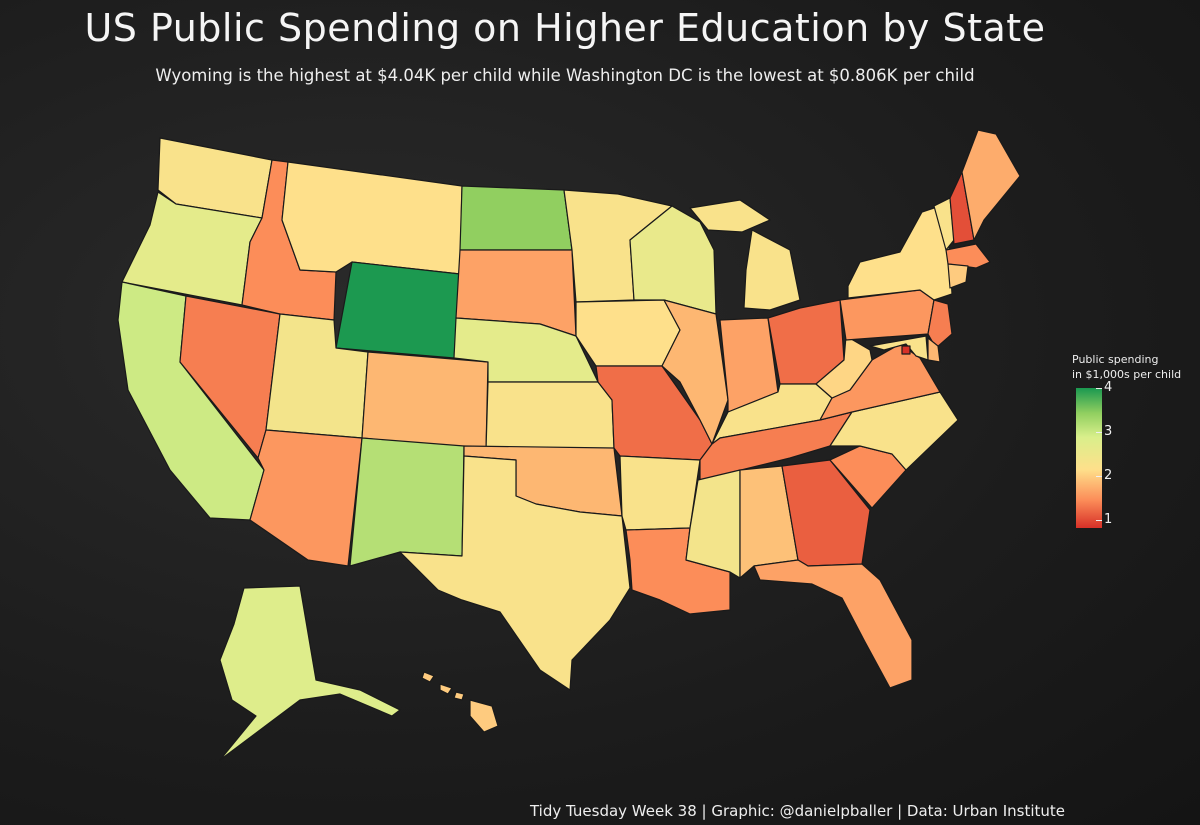 The image size is (1200, 825). Describe the element at coordinates (900, 252) in the screenshot. I see `state-new-york` at that location.